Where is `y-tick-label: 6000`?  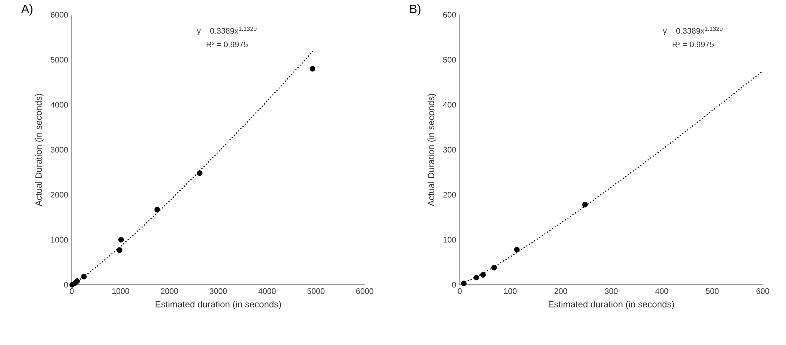
y-tick-label: 6000 is located at coordinates (59, 15).